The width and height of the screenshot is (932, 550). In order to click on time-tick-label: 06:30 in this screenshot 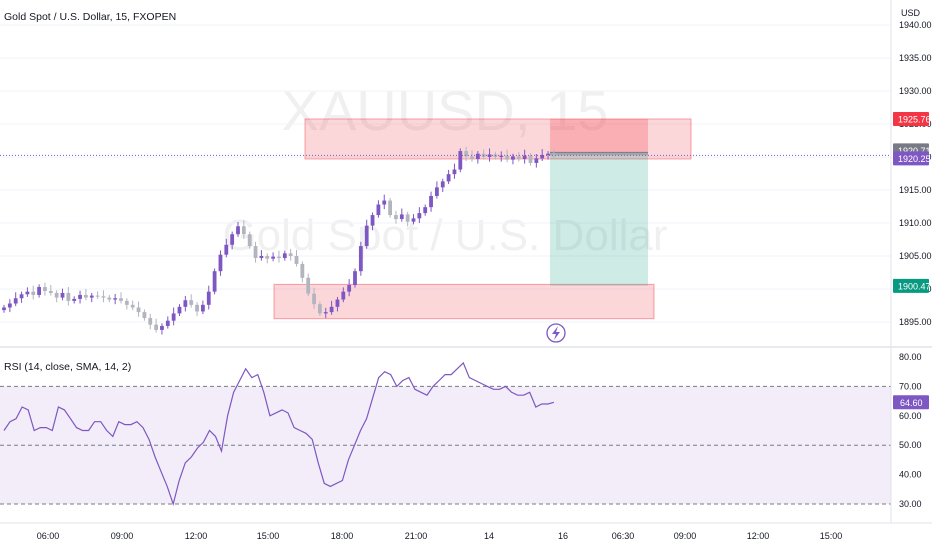, I will do `click(623, 536)`.